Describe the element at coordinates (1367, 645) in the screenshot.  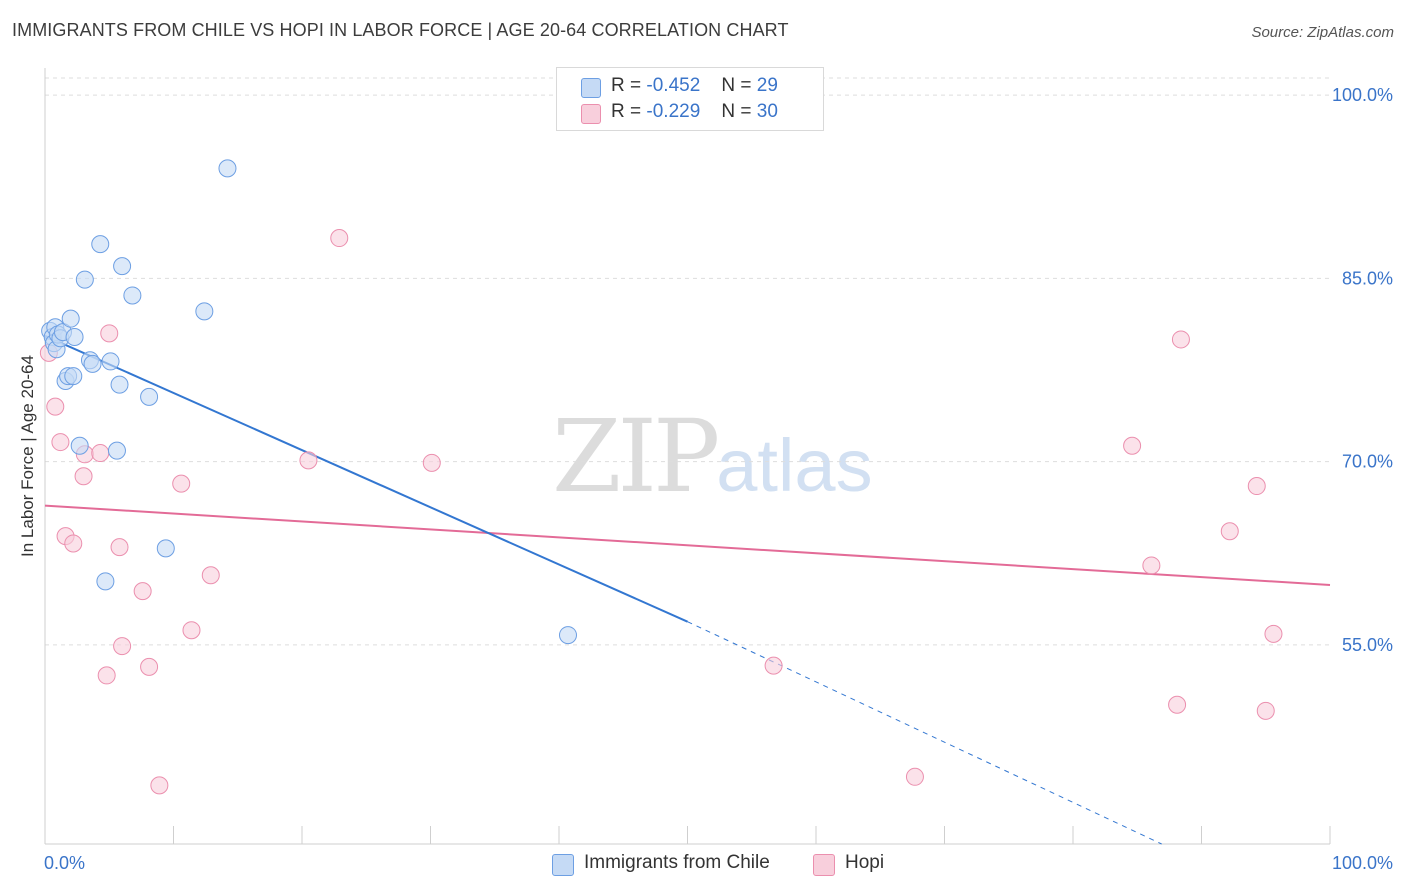
I see `y-tick-label: 55.0%` at that location.